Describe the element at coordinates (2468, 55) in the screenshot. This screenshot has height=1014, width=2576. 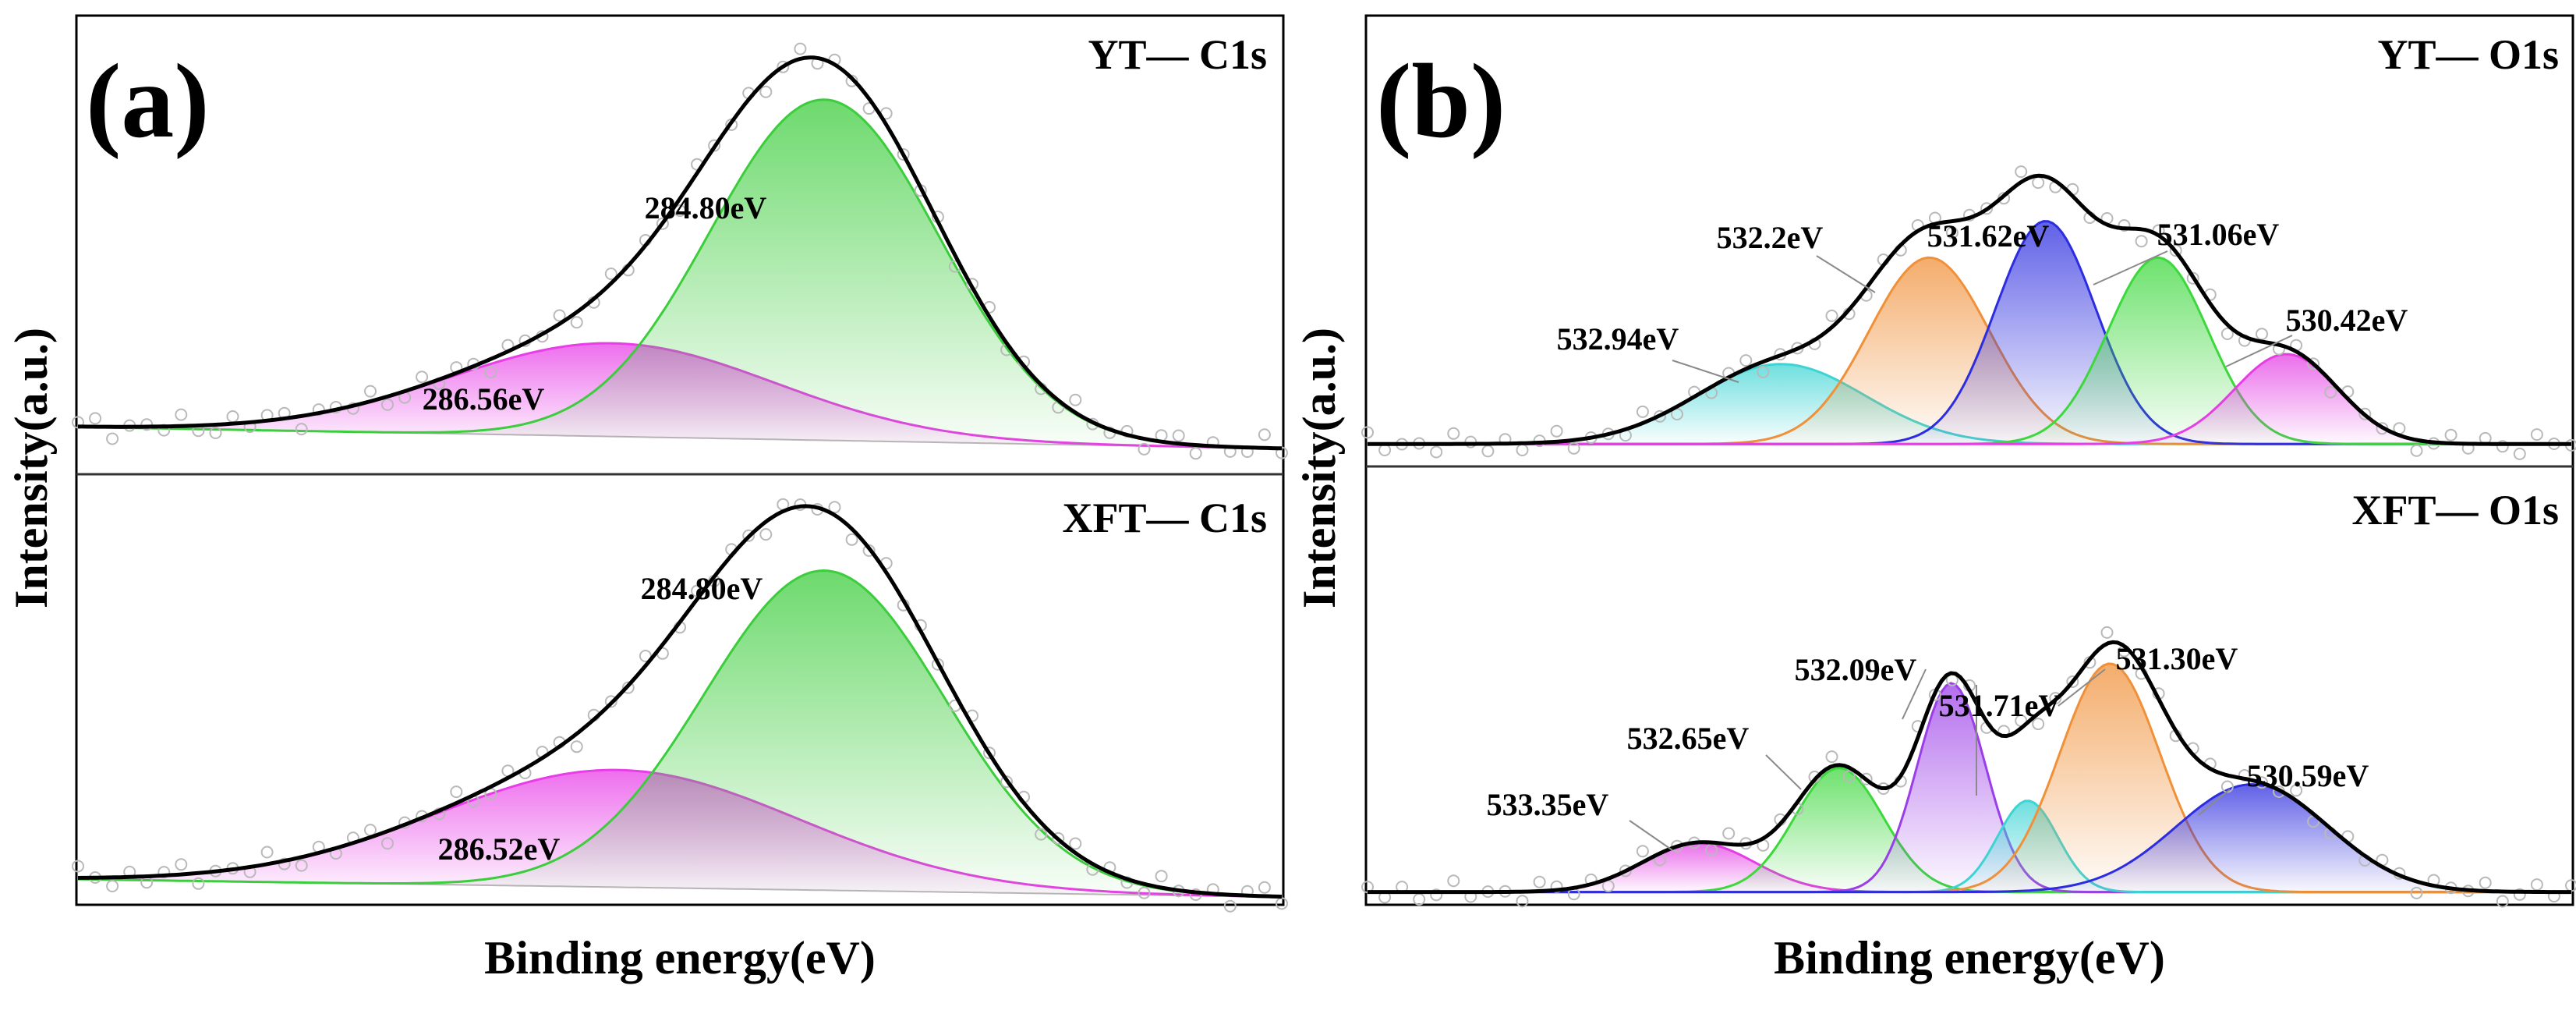
I see `subplot-title-yt-o1s: YT— O1s` at that location.